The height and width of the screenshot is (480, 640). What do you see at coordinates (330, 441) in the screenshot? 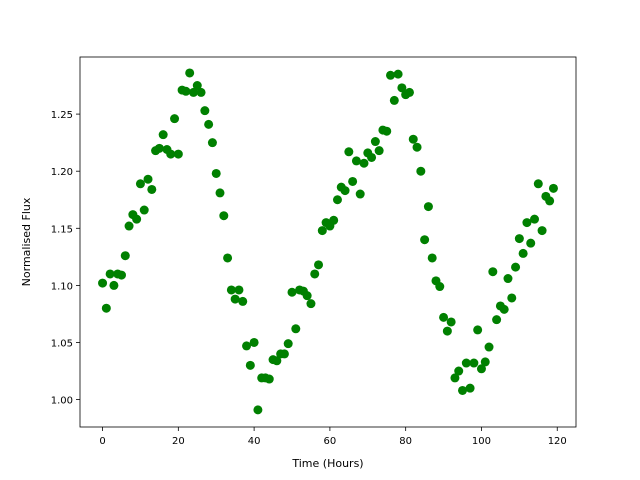
I see `x-tick-label: 60` at bounding box center [330, 441].